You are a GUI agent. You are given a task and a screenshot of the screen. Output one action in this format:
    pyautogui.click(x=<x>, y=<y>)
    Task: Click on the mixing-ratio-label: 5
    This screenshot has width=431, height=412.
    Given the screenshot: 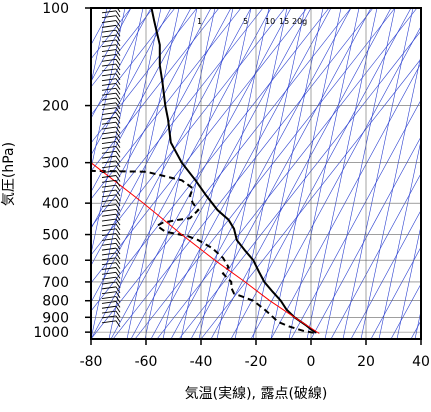 What is the action you would take?
    pyautogui.click(x=245, y=21)
    